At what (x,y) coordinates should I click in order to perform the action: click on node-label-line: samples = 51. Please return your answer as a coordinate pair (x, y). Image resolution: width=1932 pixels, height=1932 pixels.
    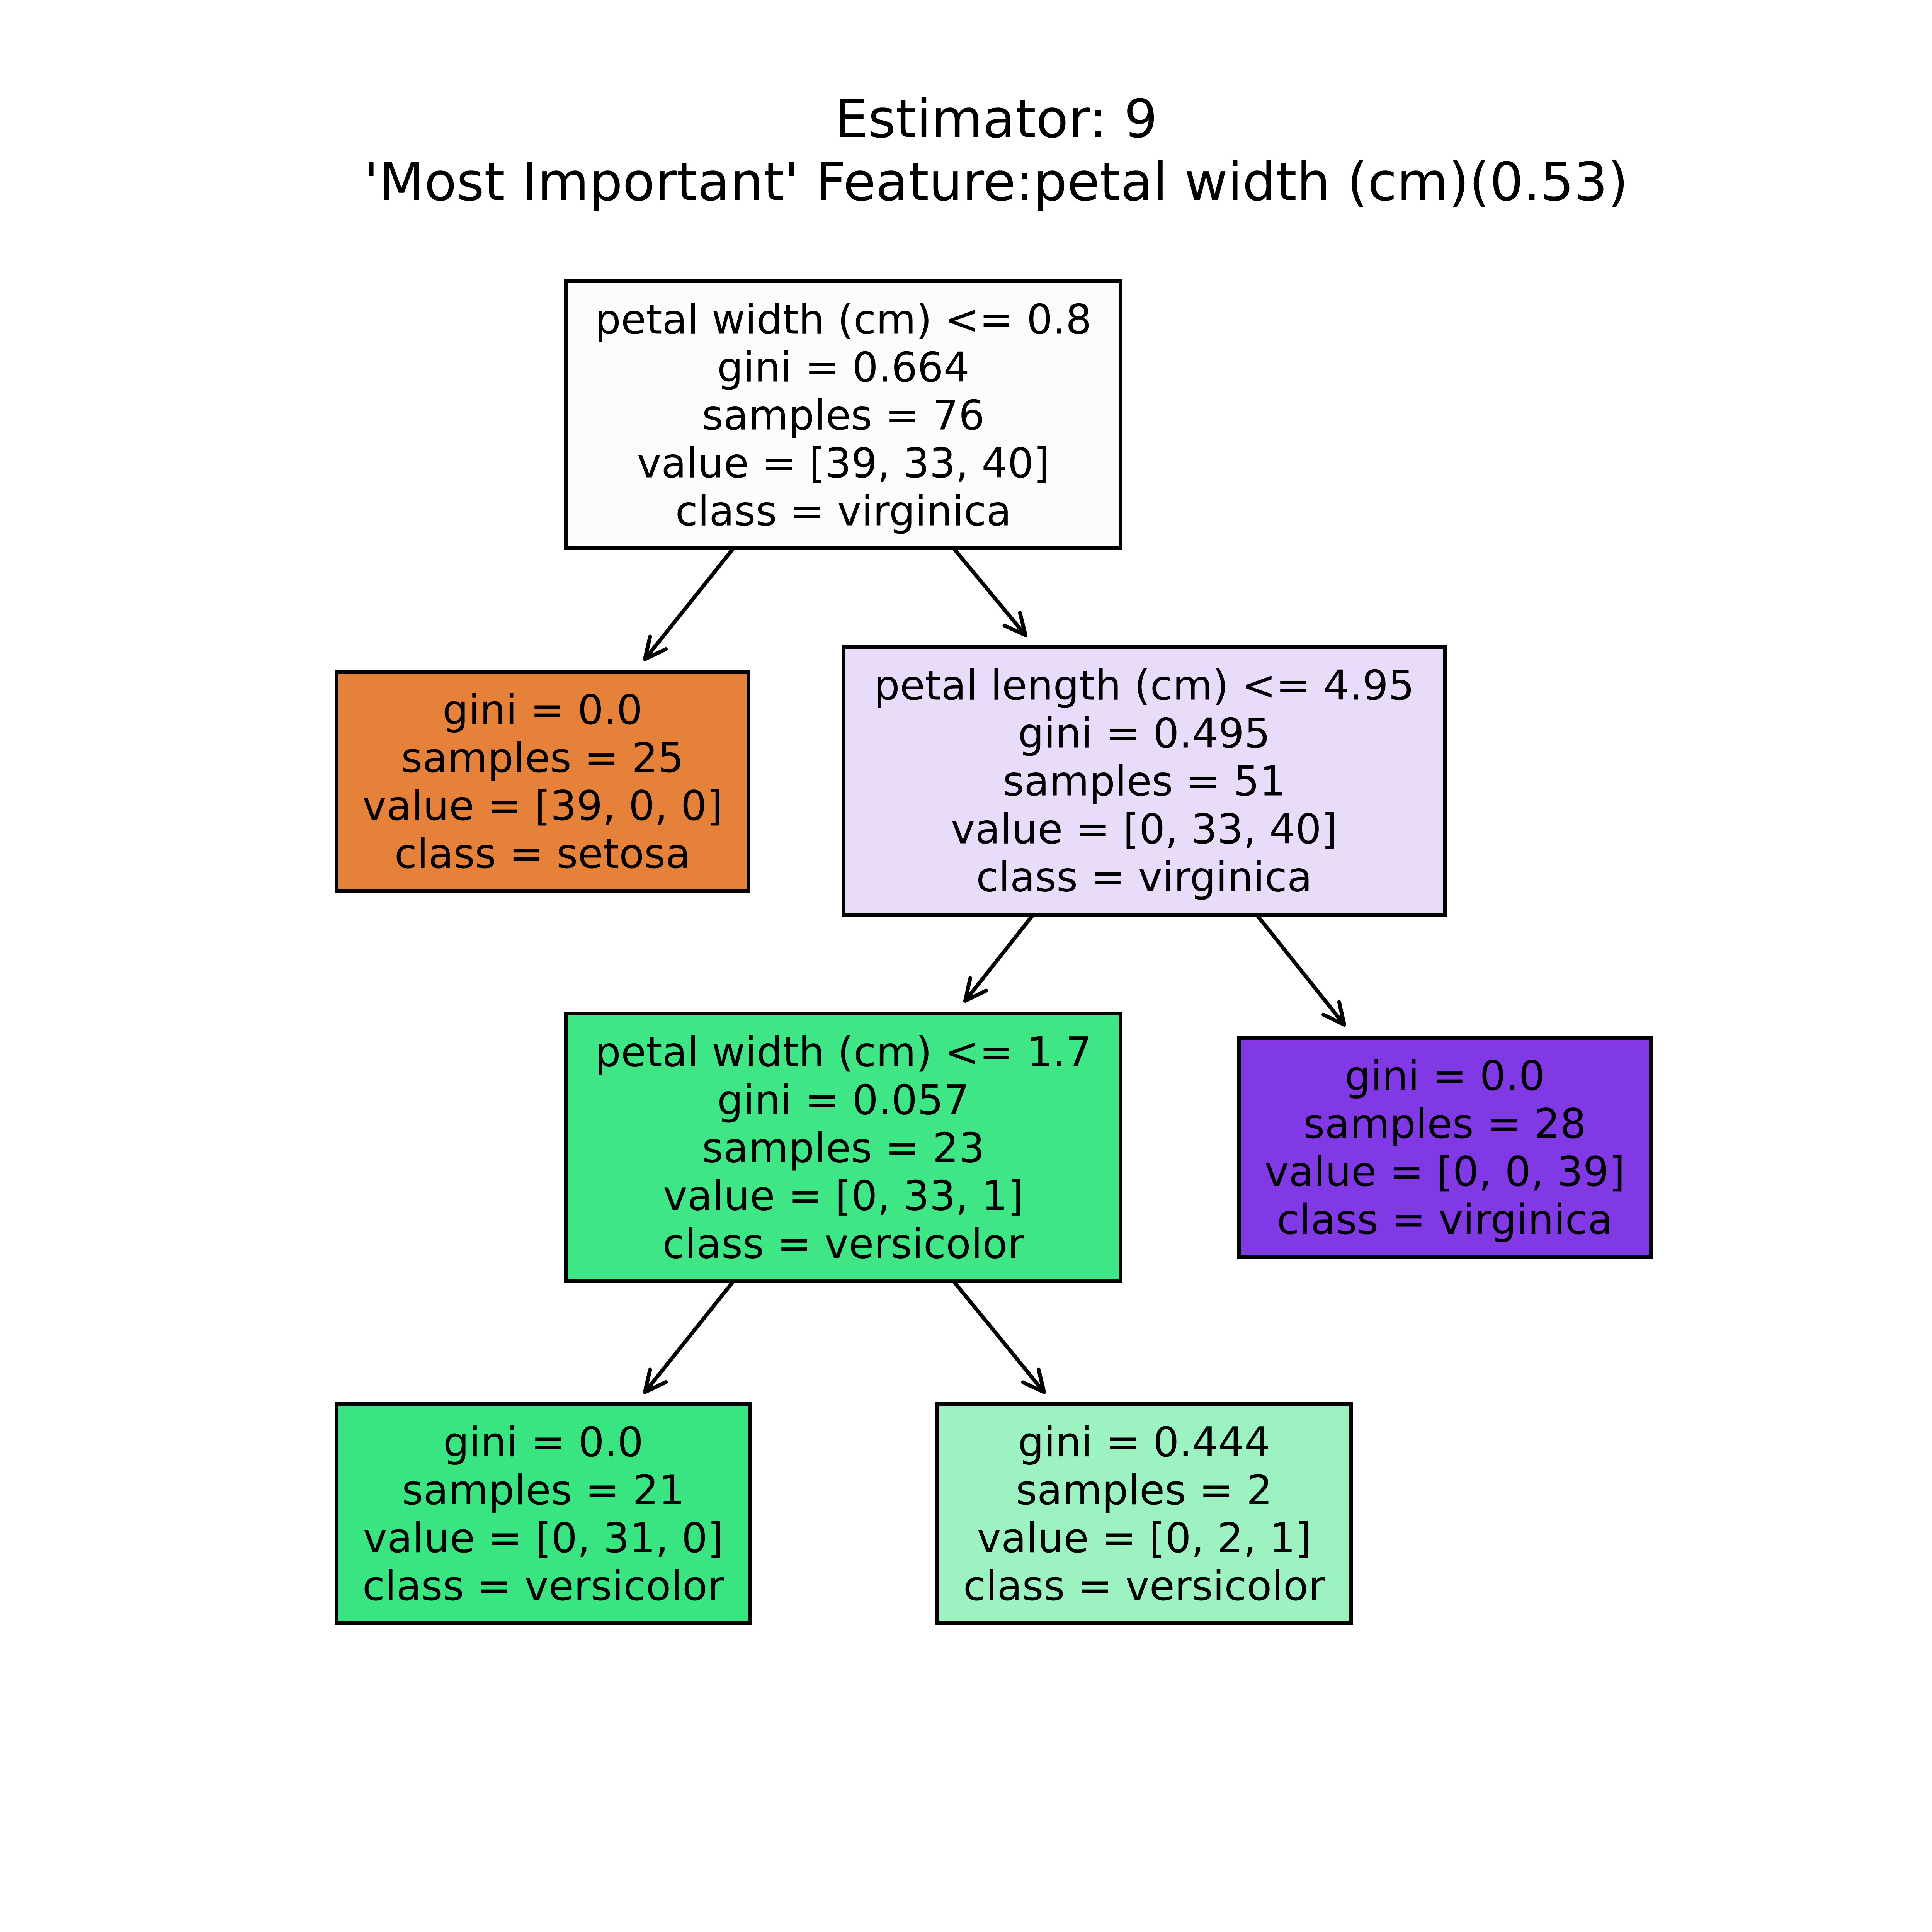
    Looking at the image, I should click on (1144, 781).